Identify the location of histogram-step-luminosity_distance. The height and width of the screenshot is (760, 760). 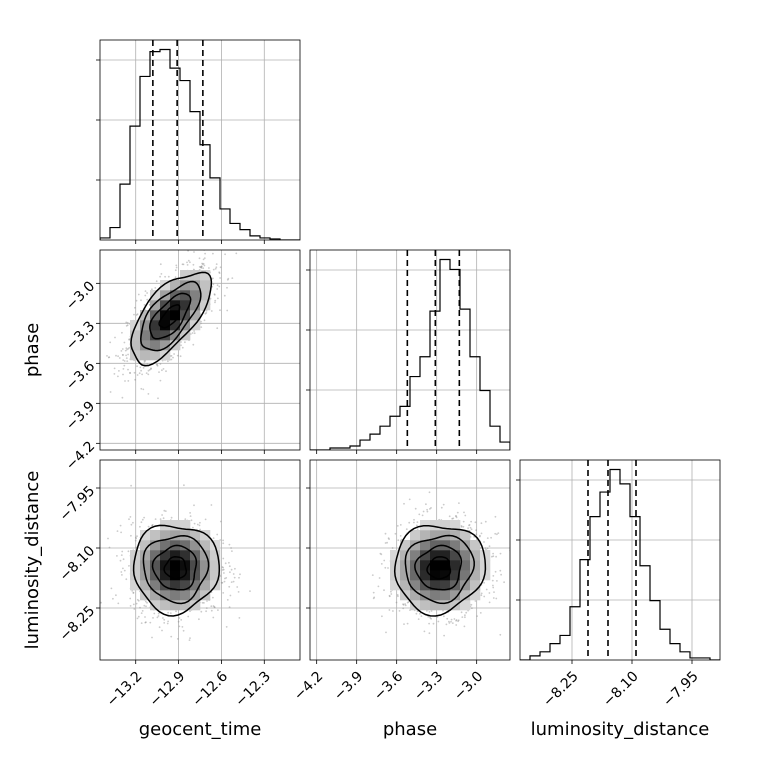
(620, 564).